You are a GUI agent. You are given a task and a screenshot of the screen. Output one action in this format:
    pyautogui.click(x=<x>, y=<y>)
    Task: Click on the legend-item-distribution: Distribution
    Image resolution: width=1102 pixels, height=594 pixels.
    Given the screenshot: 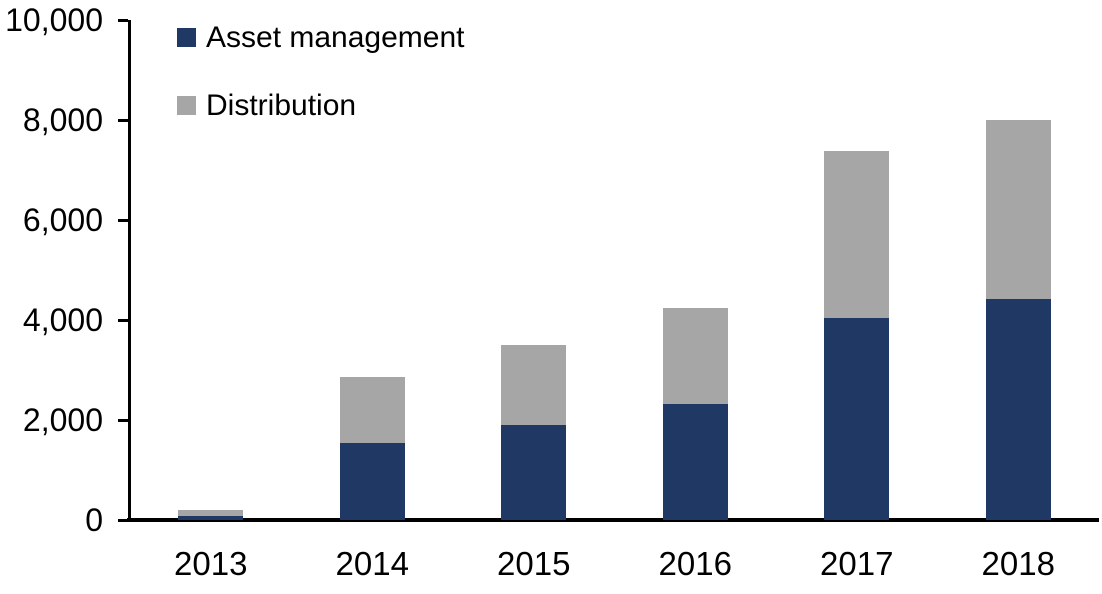 What is the action you would take?
    pyautogui.click(x=320, y=105)
    